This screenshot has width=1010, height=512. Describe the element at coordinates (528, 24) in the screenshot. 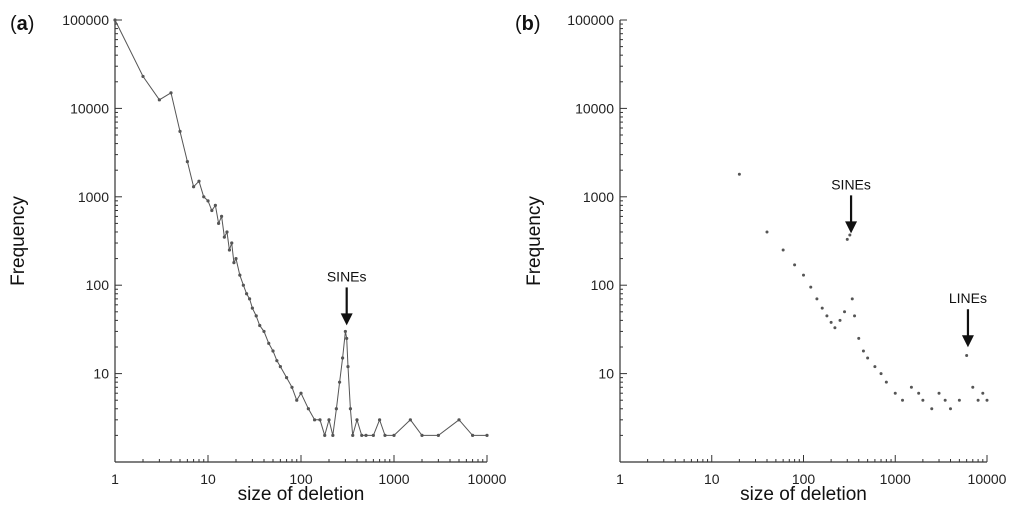

I see `panel-label: (b)` at that location.